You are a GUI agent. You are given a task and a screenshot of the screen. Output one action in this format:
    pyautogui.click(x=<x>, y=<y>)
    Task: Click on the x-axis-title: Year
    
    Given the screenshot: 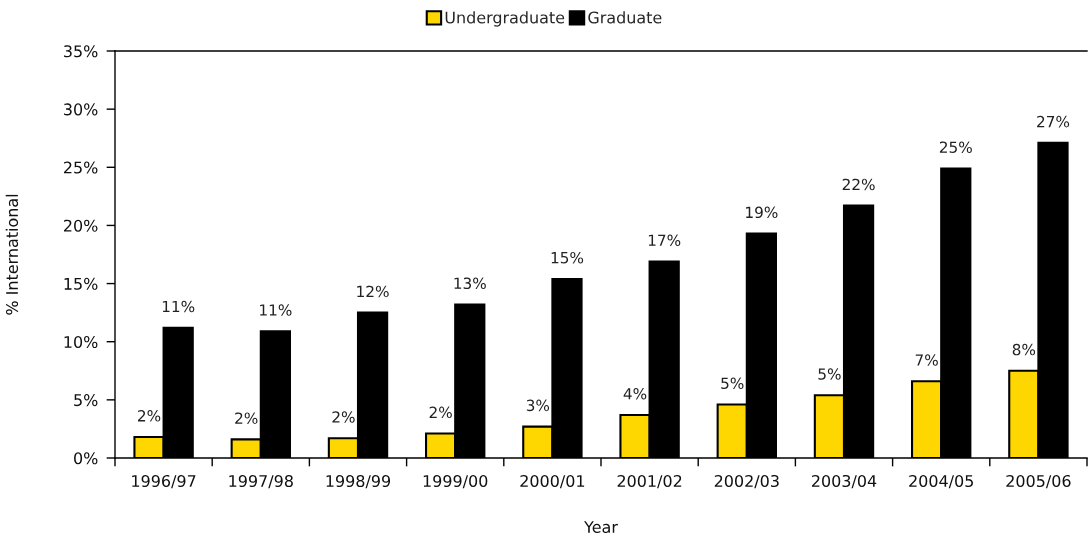 What is the action you would take?
    pyautogui.click(x=601, y=527)
    